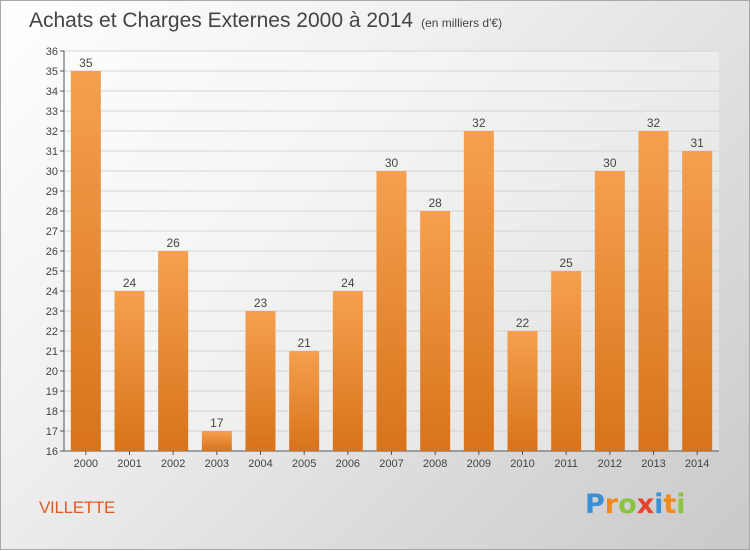 The width and height of the screenshot is (750, 551). I want to click on proxiti-logo: Proxiti, so click(635, 504).